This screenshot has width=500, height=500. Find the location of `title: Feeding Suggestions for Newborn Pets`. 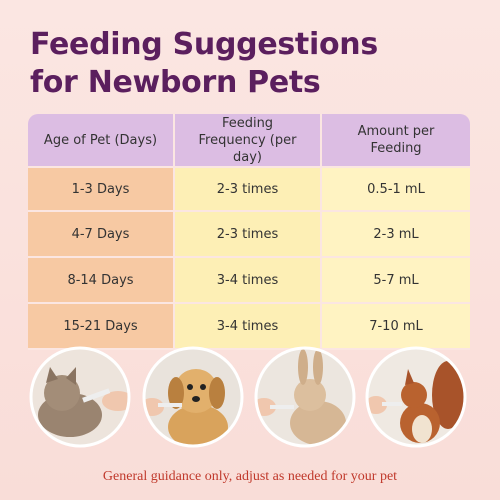

title: Feeding Suggestions for Newborn Pets is located at coordinates (204, 64).